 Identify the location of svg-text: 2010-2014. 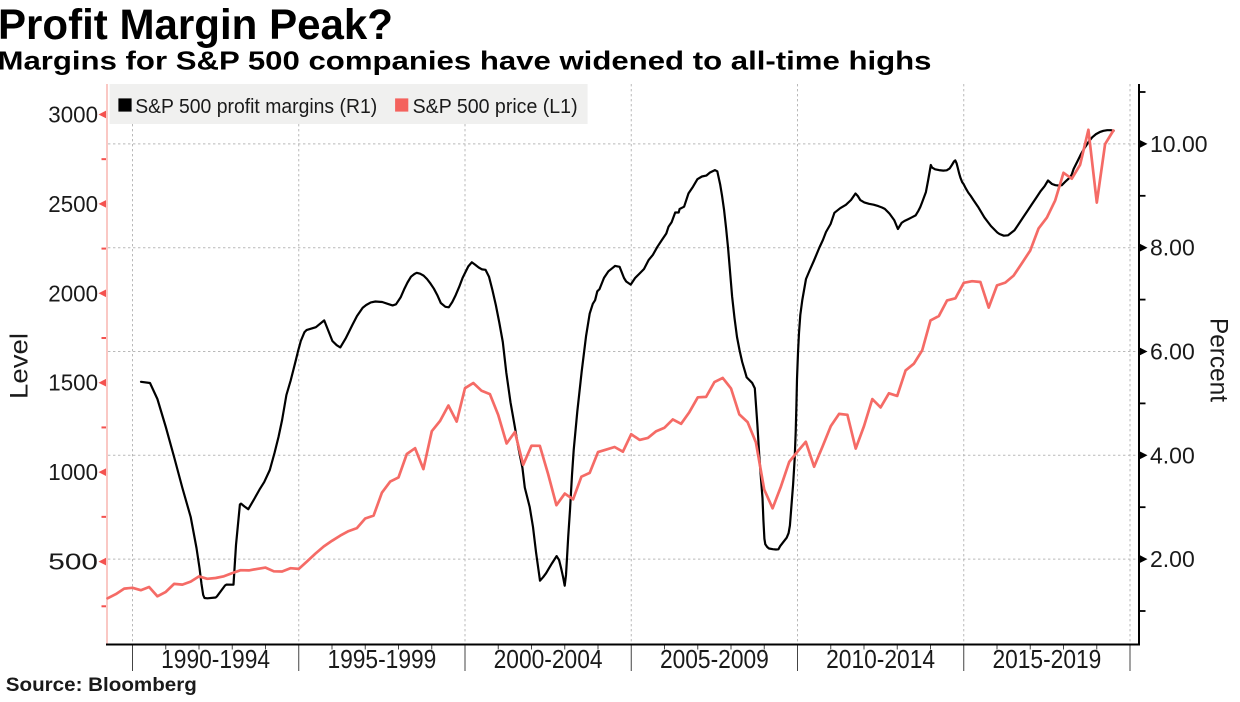
(880, 659).